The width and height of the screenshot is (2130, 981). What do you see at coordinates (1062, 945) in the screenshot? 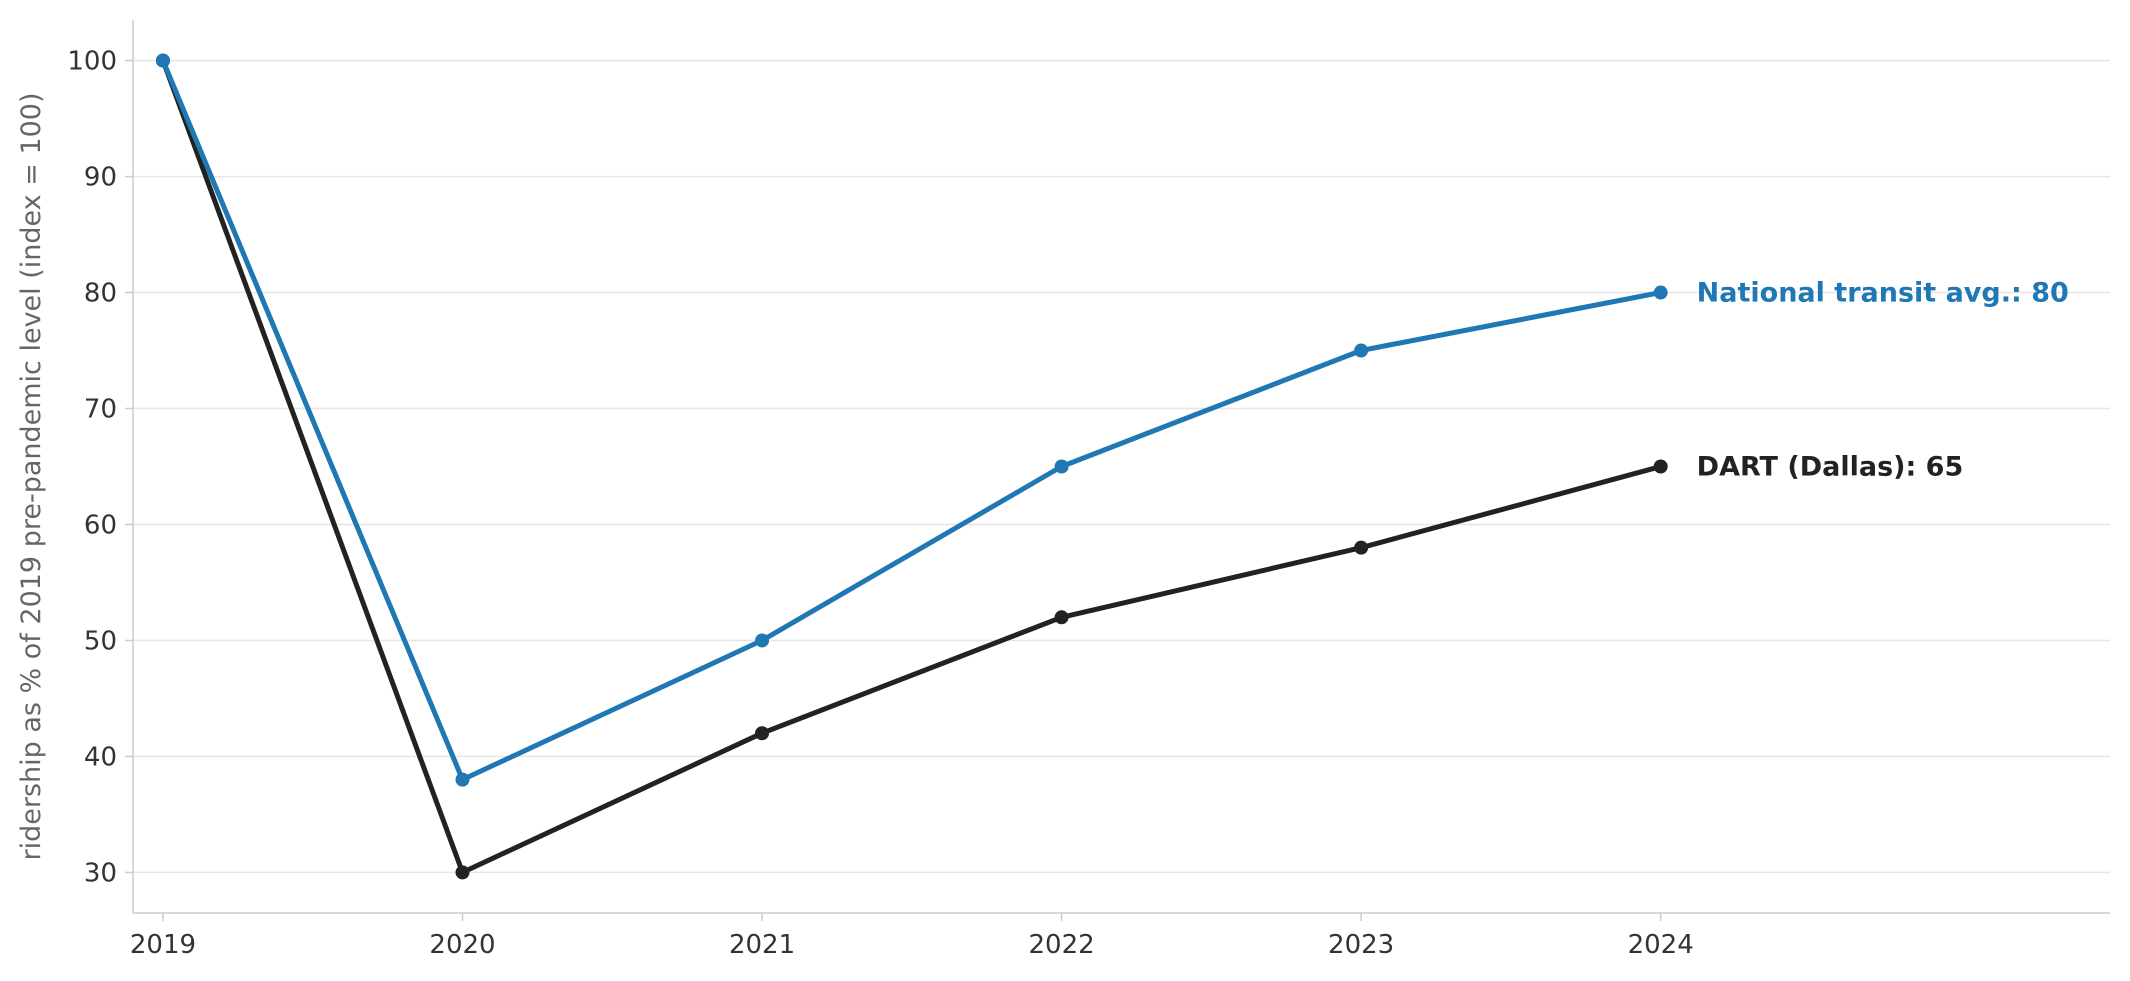
I see `x-tick-label-2022: 2022` at bounding box center [1062, 945].